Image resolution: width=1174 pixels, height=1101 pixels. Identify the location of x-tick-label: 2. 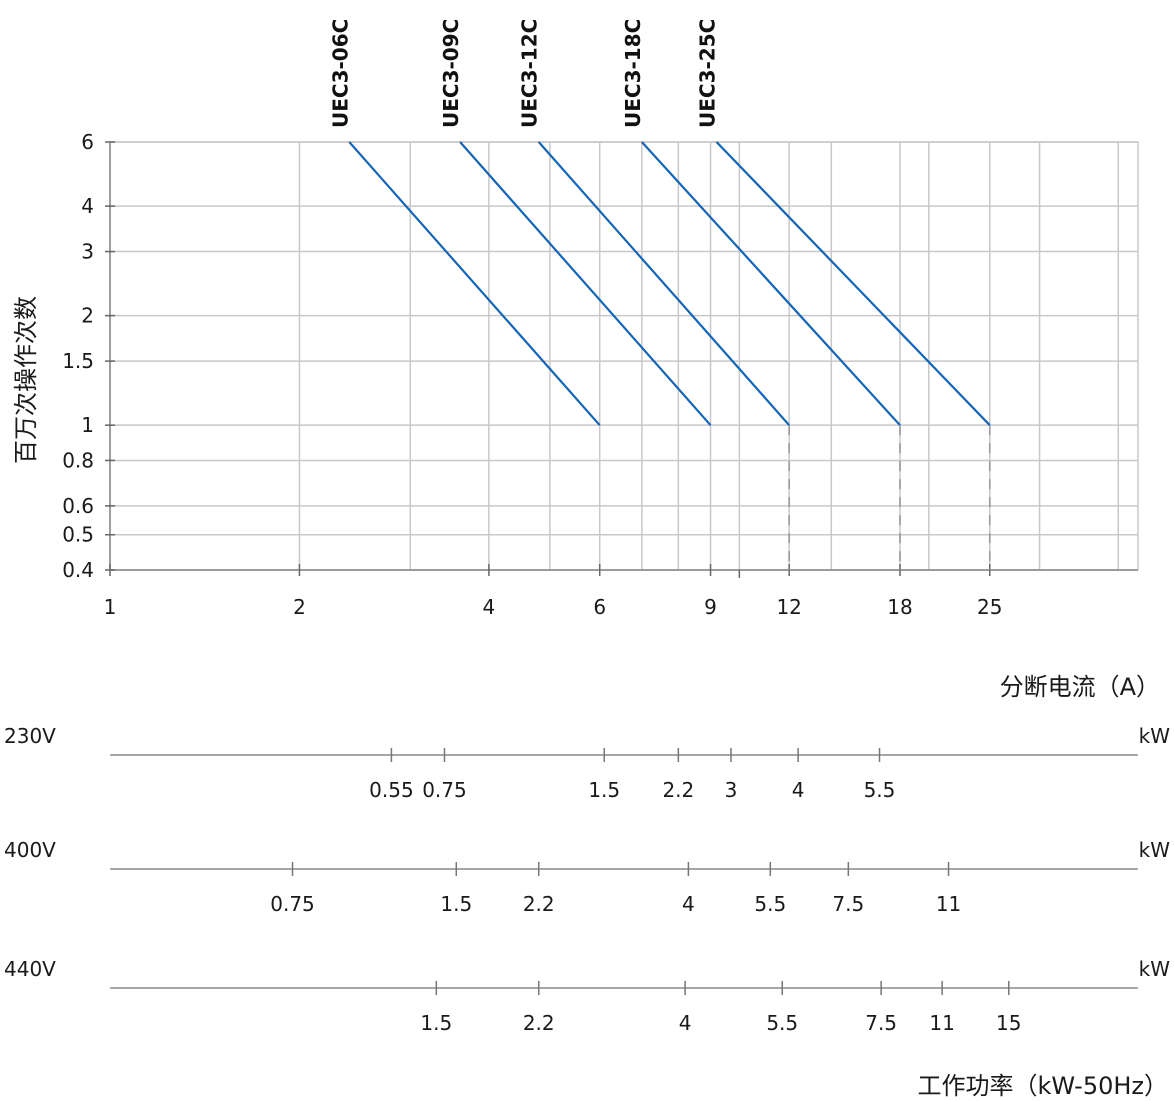
(299, 607).